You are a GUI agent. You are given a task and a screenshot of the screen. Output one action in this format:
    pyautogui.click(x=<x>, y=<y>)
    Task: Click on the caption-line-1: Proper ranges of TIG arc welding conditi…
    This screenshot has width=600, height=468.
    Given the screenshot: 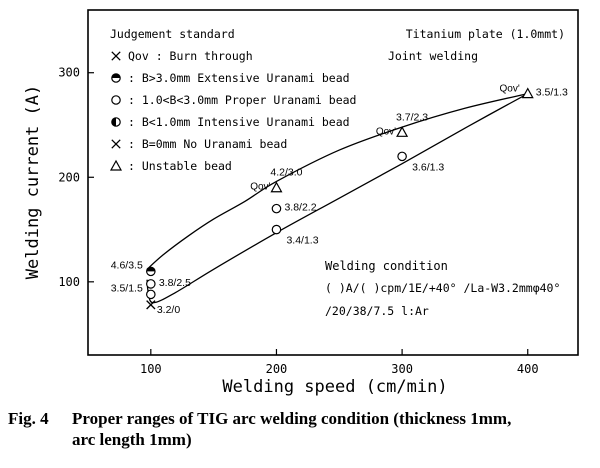 What is the action you would take?
    pyautogui.click(x=292, y=418)
    